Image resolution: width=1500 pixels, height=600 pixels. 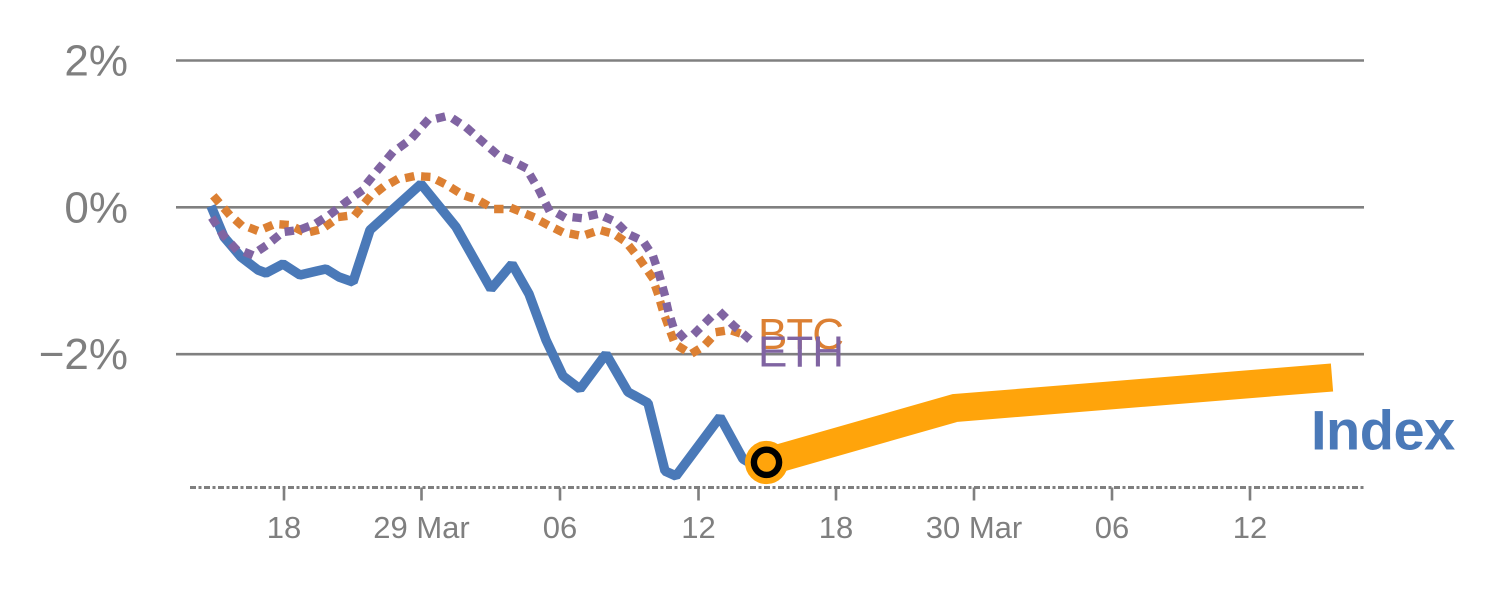 I want to click on svg-text: BTC, so click(x=800, y=334).